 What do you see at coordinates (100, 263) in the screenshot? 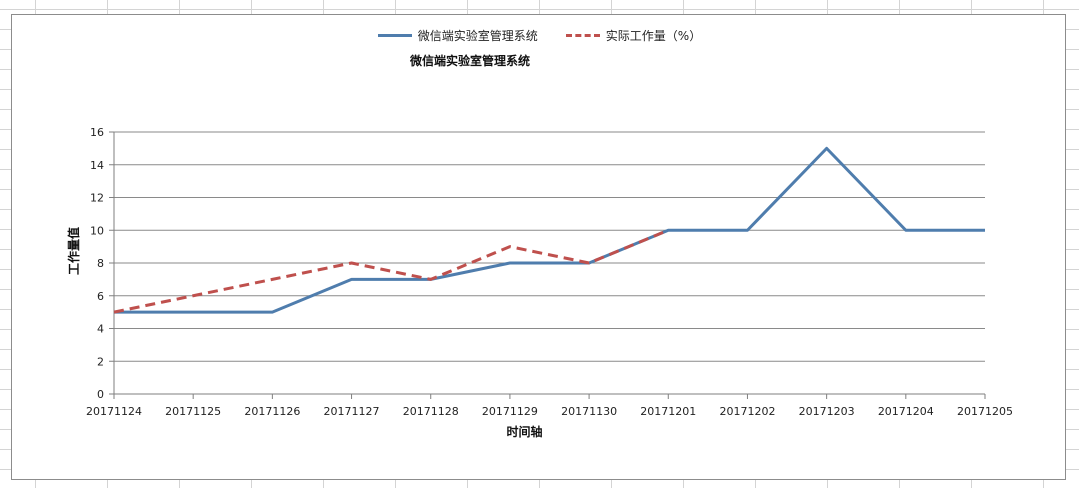
I see `y-tick-label: 8` at bounding box center [100, 263].